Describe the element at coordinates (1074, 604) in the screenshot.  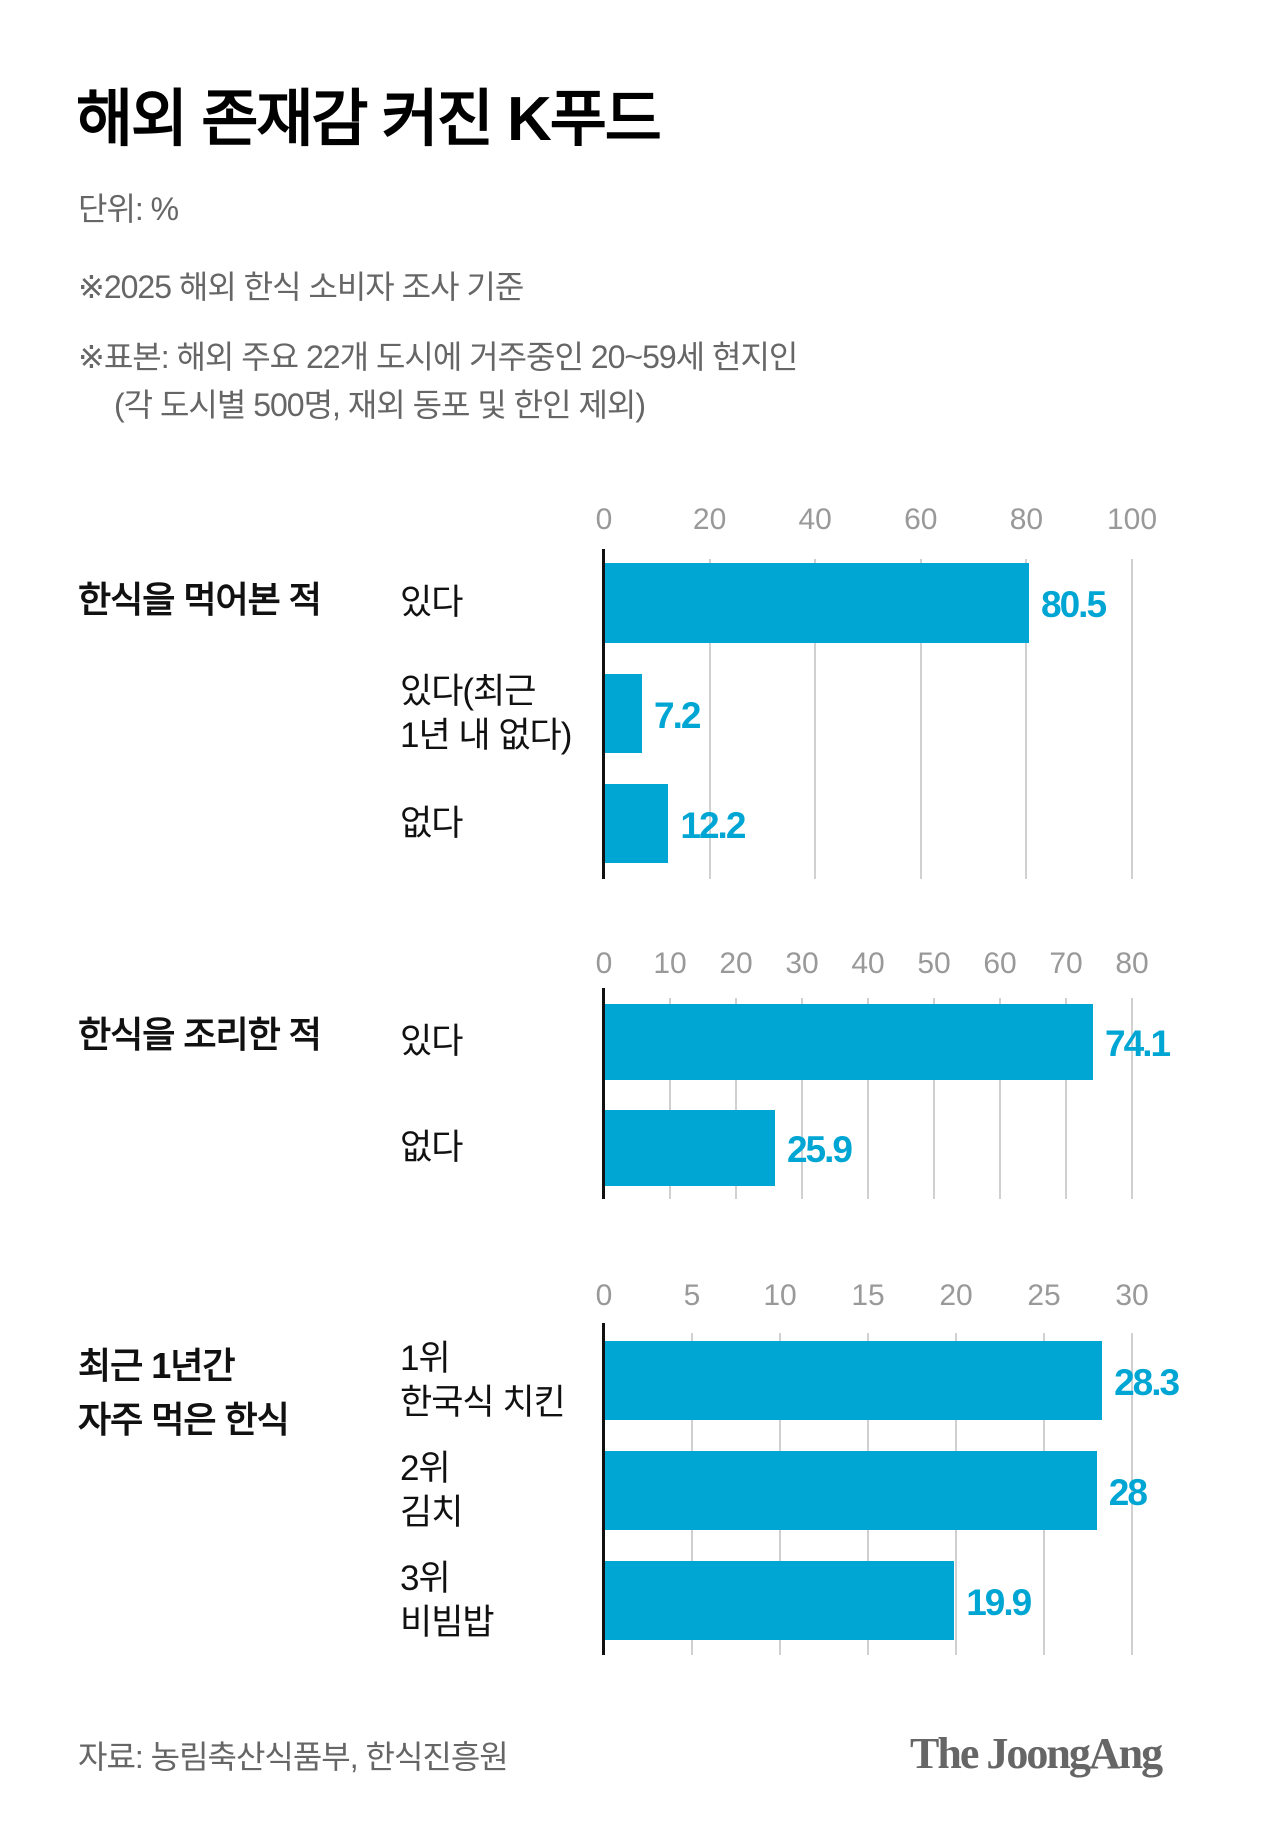
I see `value-label: 80.5` at that location.